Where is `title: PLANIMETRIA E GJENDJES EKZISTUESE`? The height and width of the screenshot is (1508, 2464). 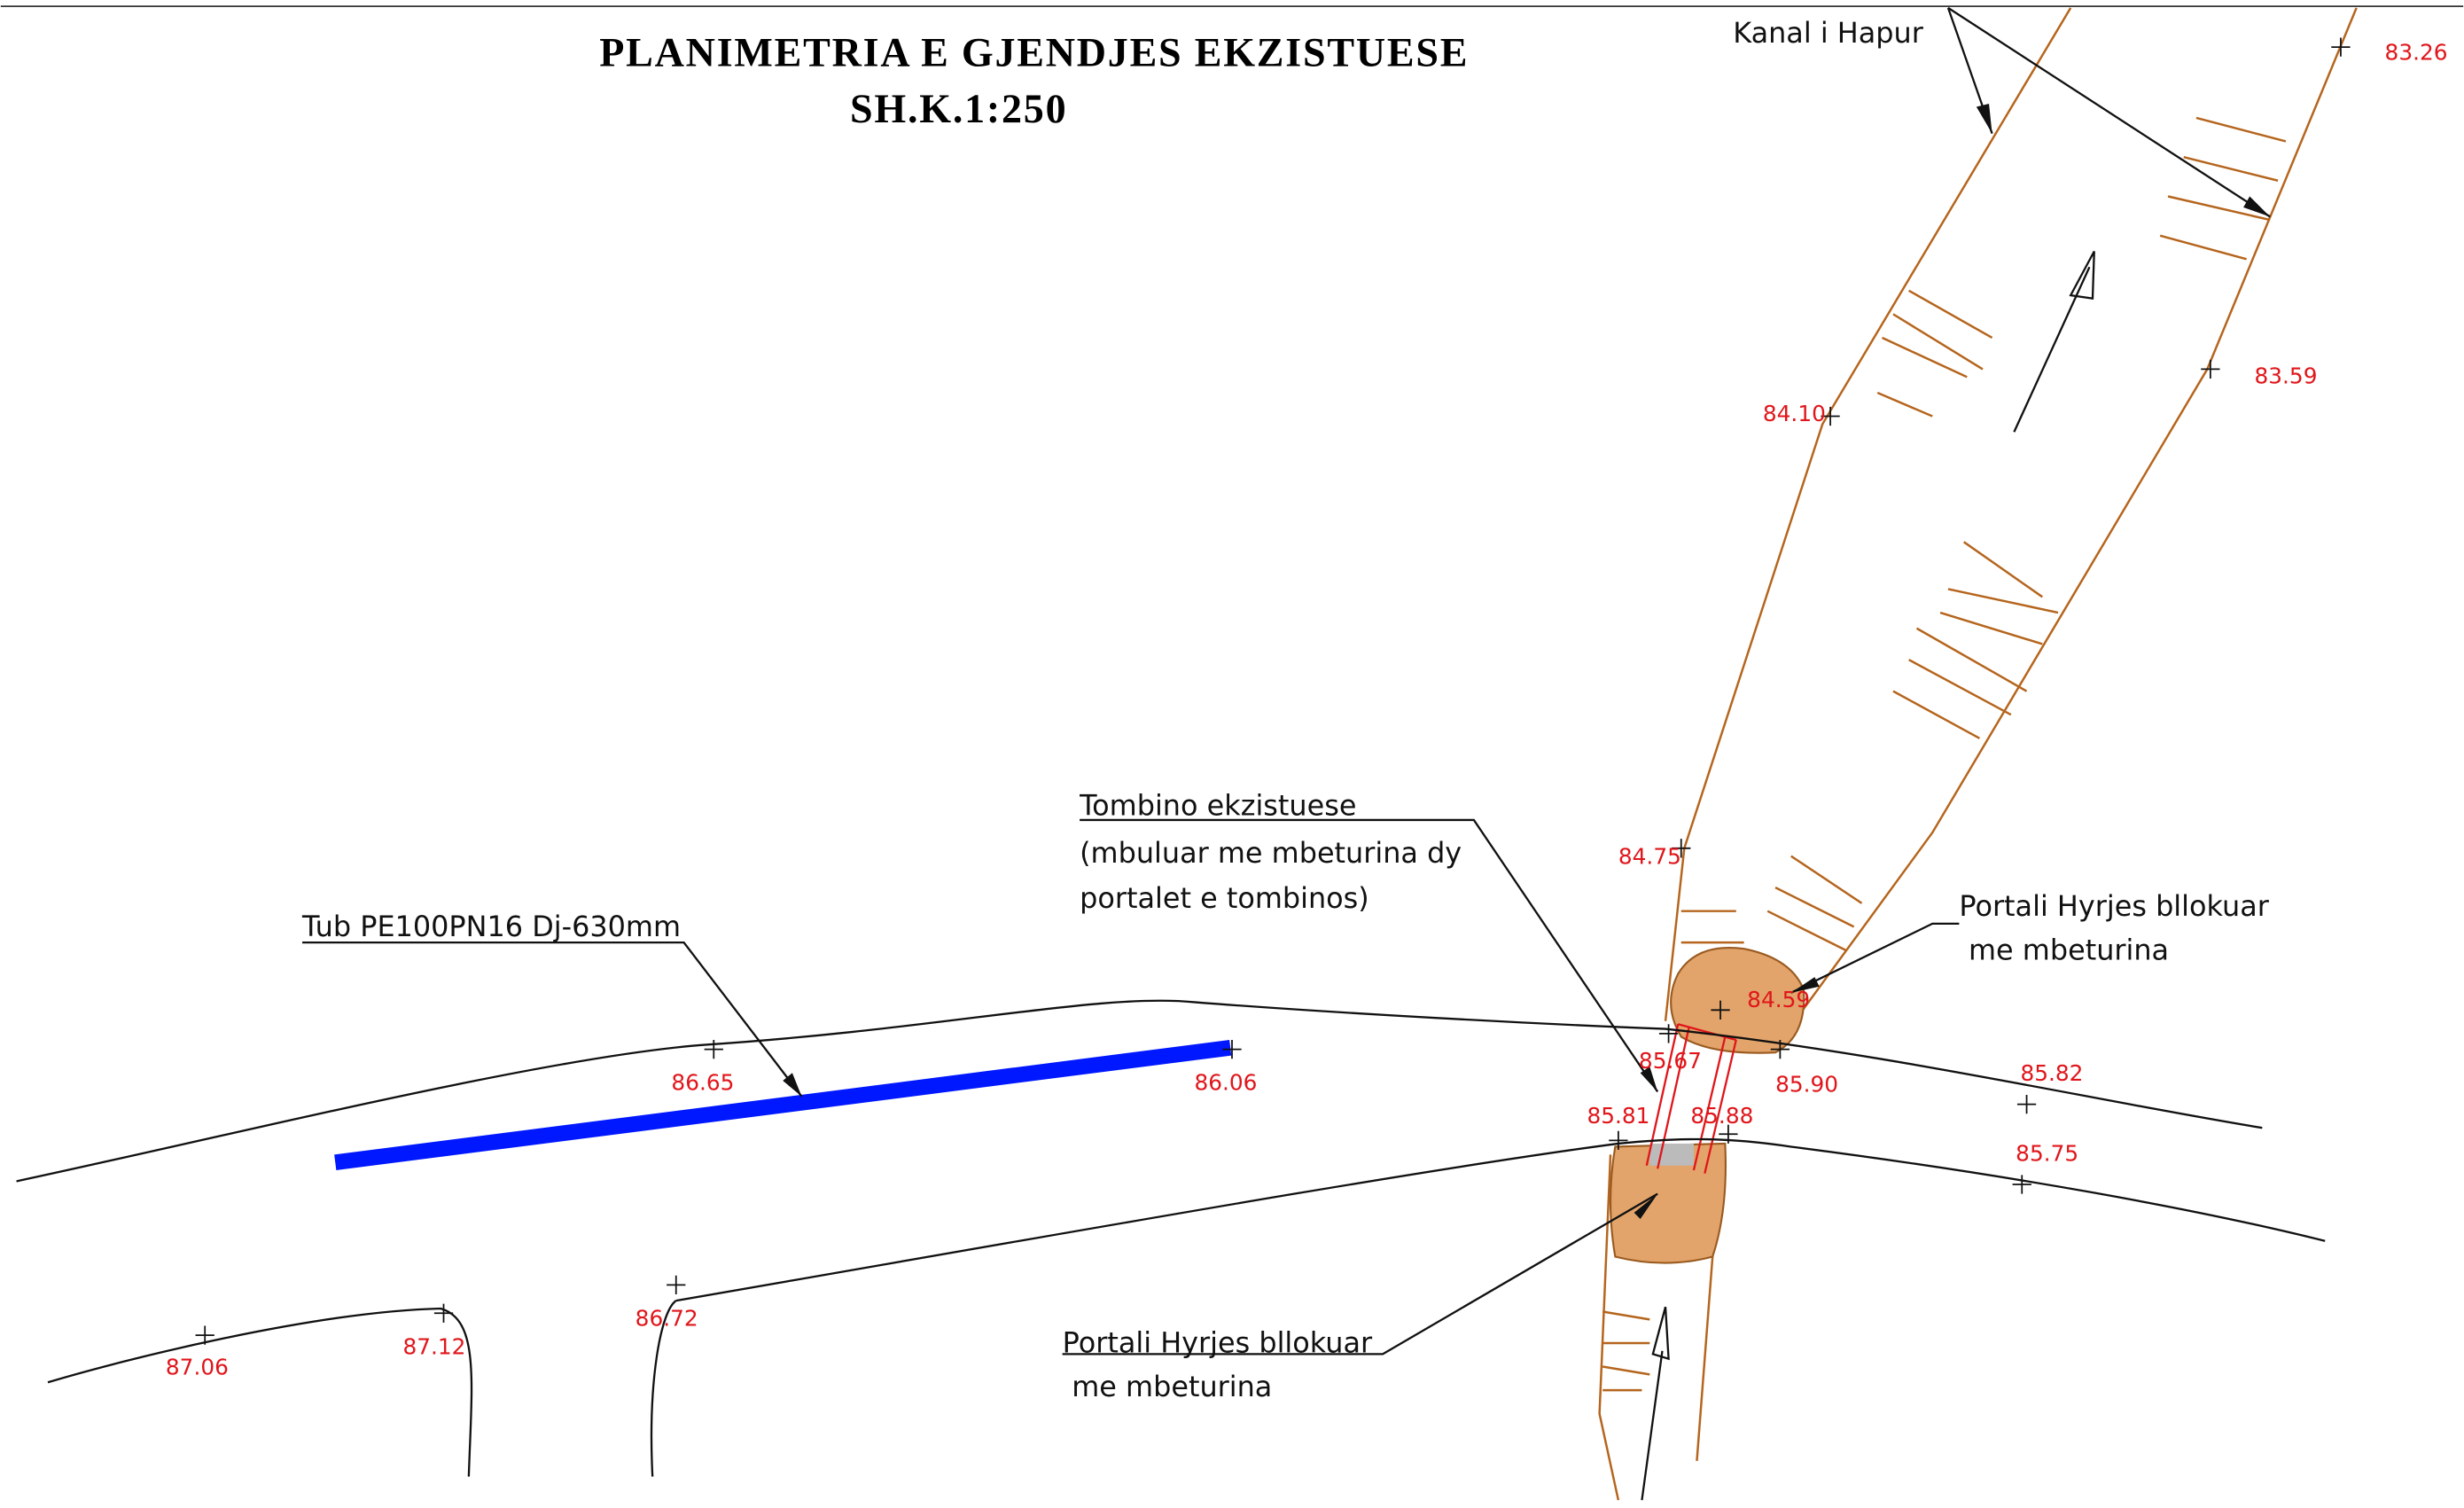 title: PLANIMETRIA E GJENDJES EKZISTUESE is located at coordinates (1034, 51).